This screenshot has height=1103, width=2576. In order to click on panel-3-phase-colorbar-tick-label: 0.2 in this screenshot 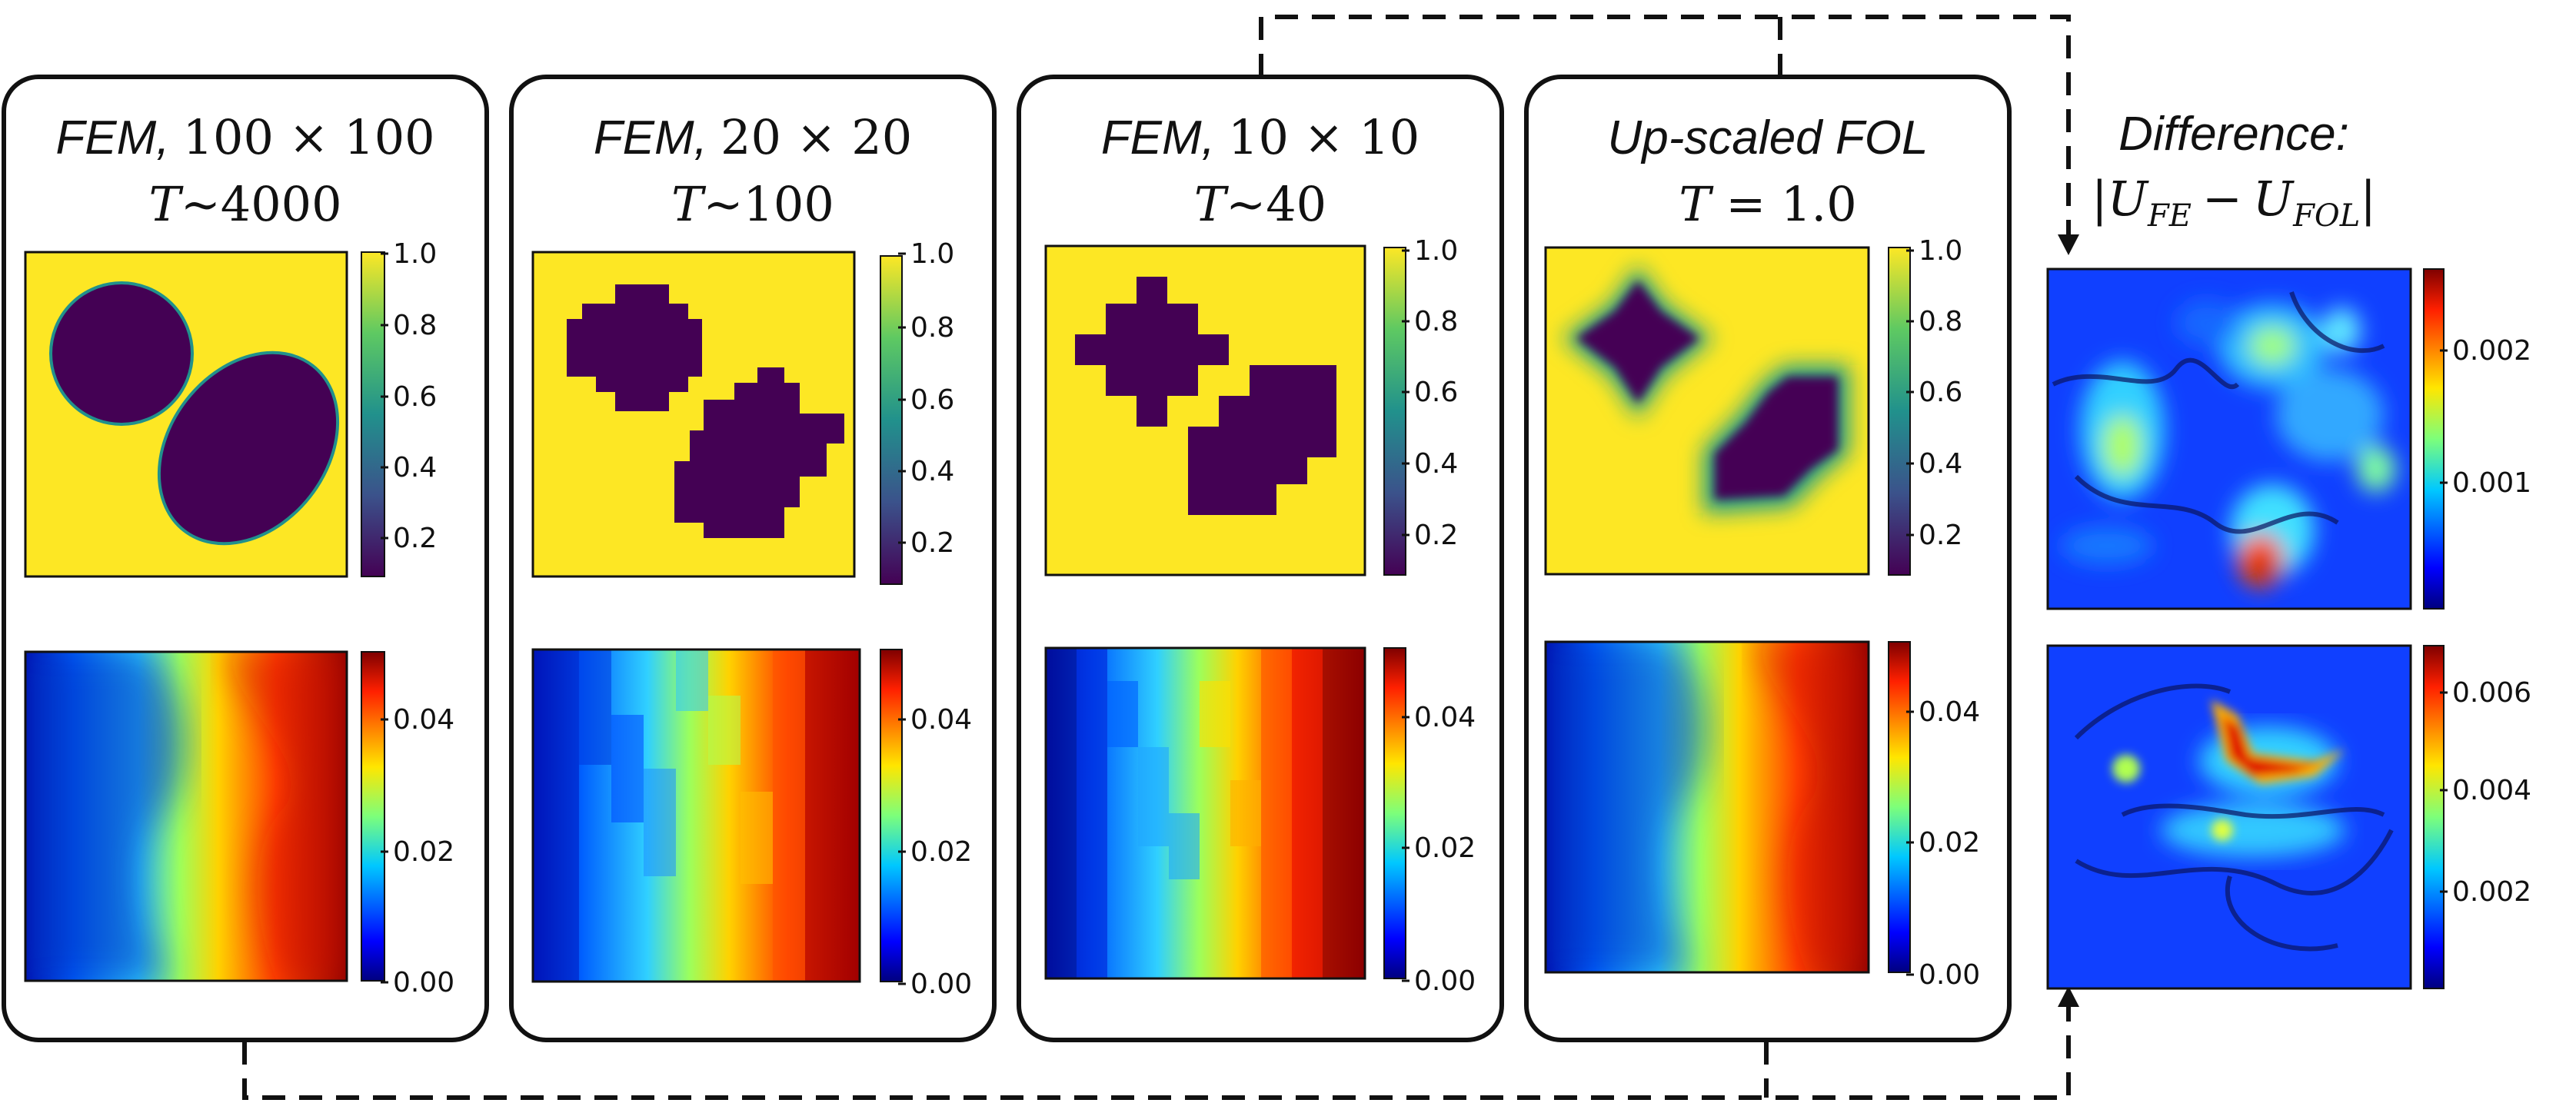, I will do `click(1436, 535)`.